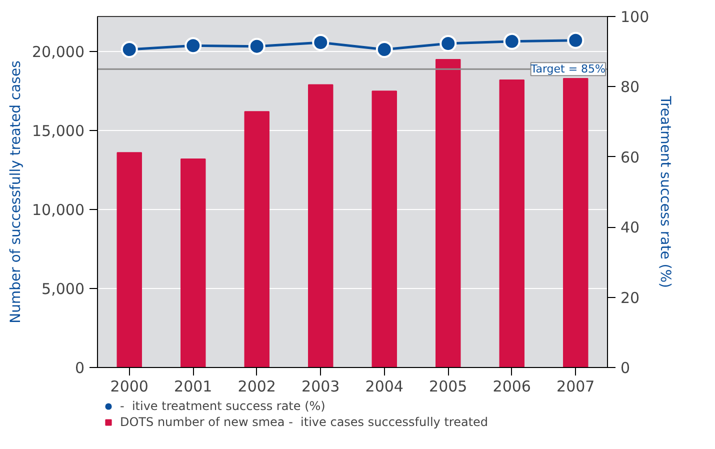  I want to click on y2-tick-label: 0, so click(625, 368).